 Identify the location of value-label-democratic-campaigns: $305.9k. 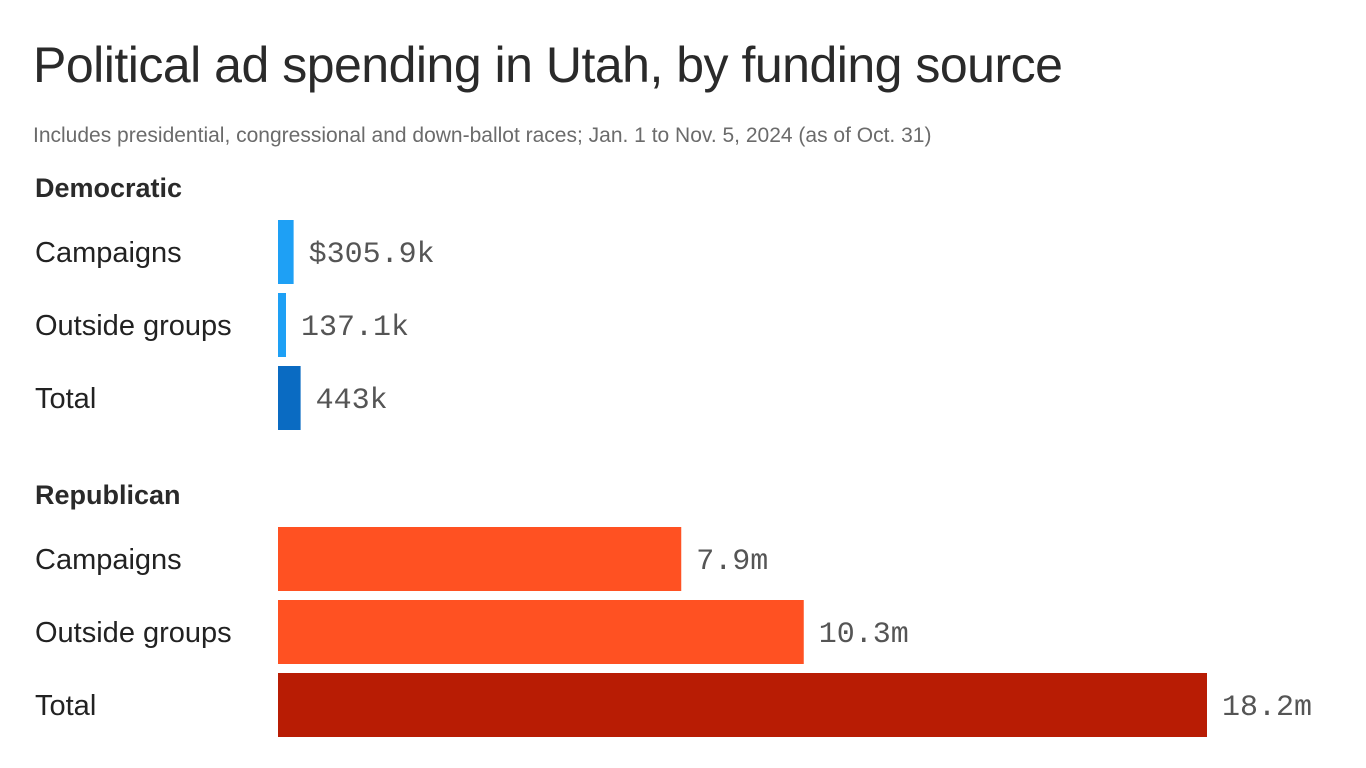
(372, 255).